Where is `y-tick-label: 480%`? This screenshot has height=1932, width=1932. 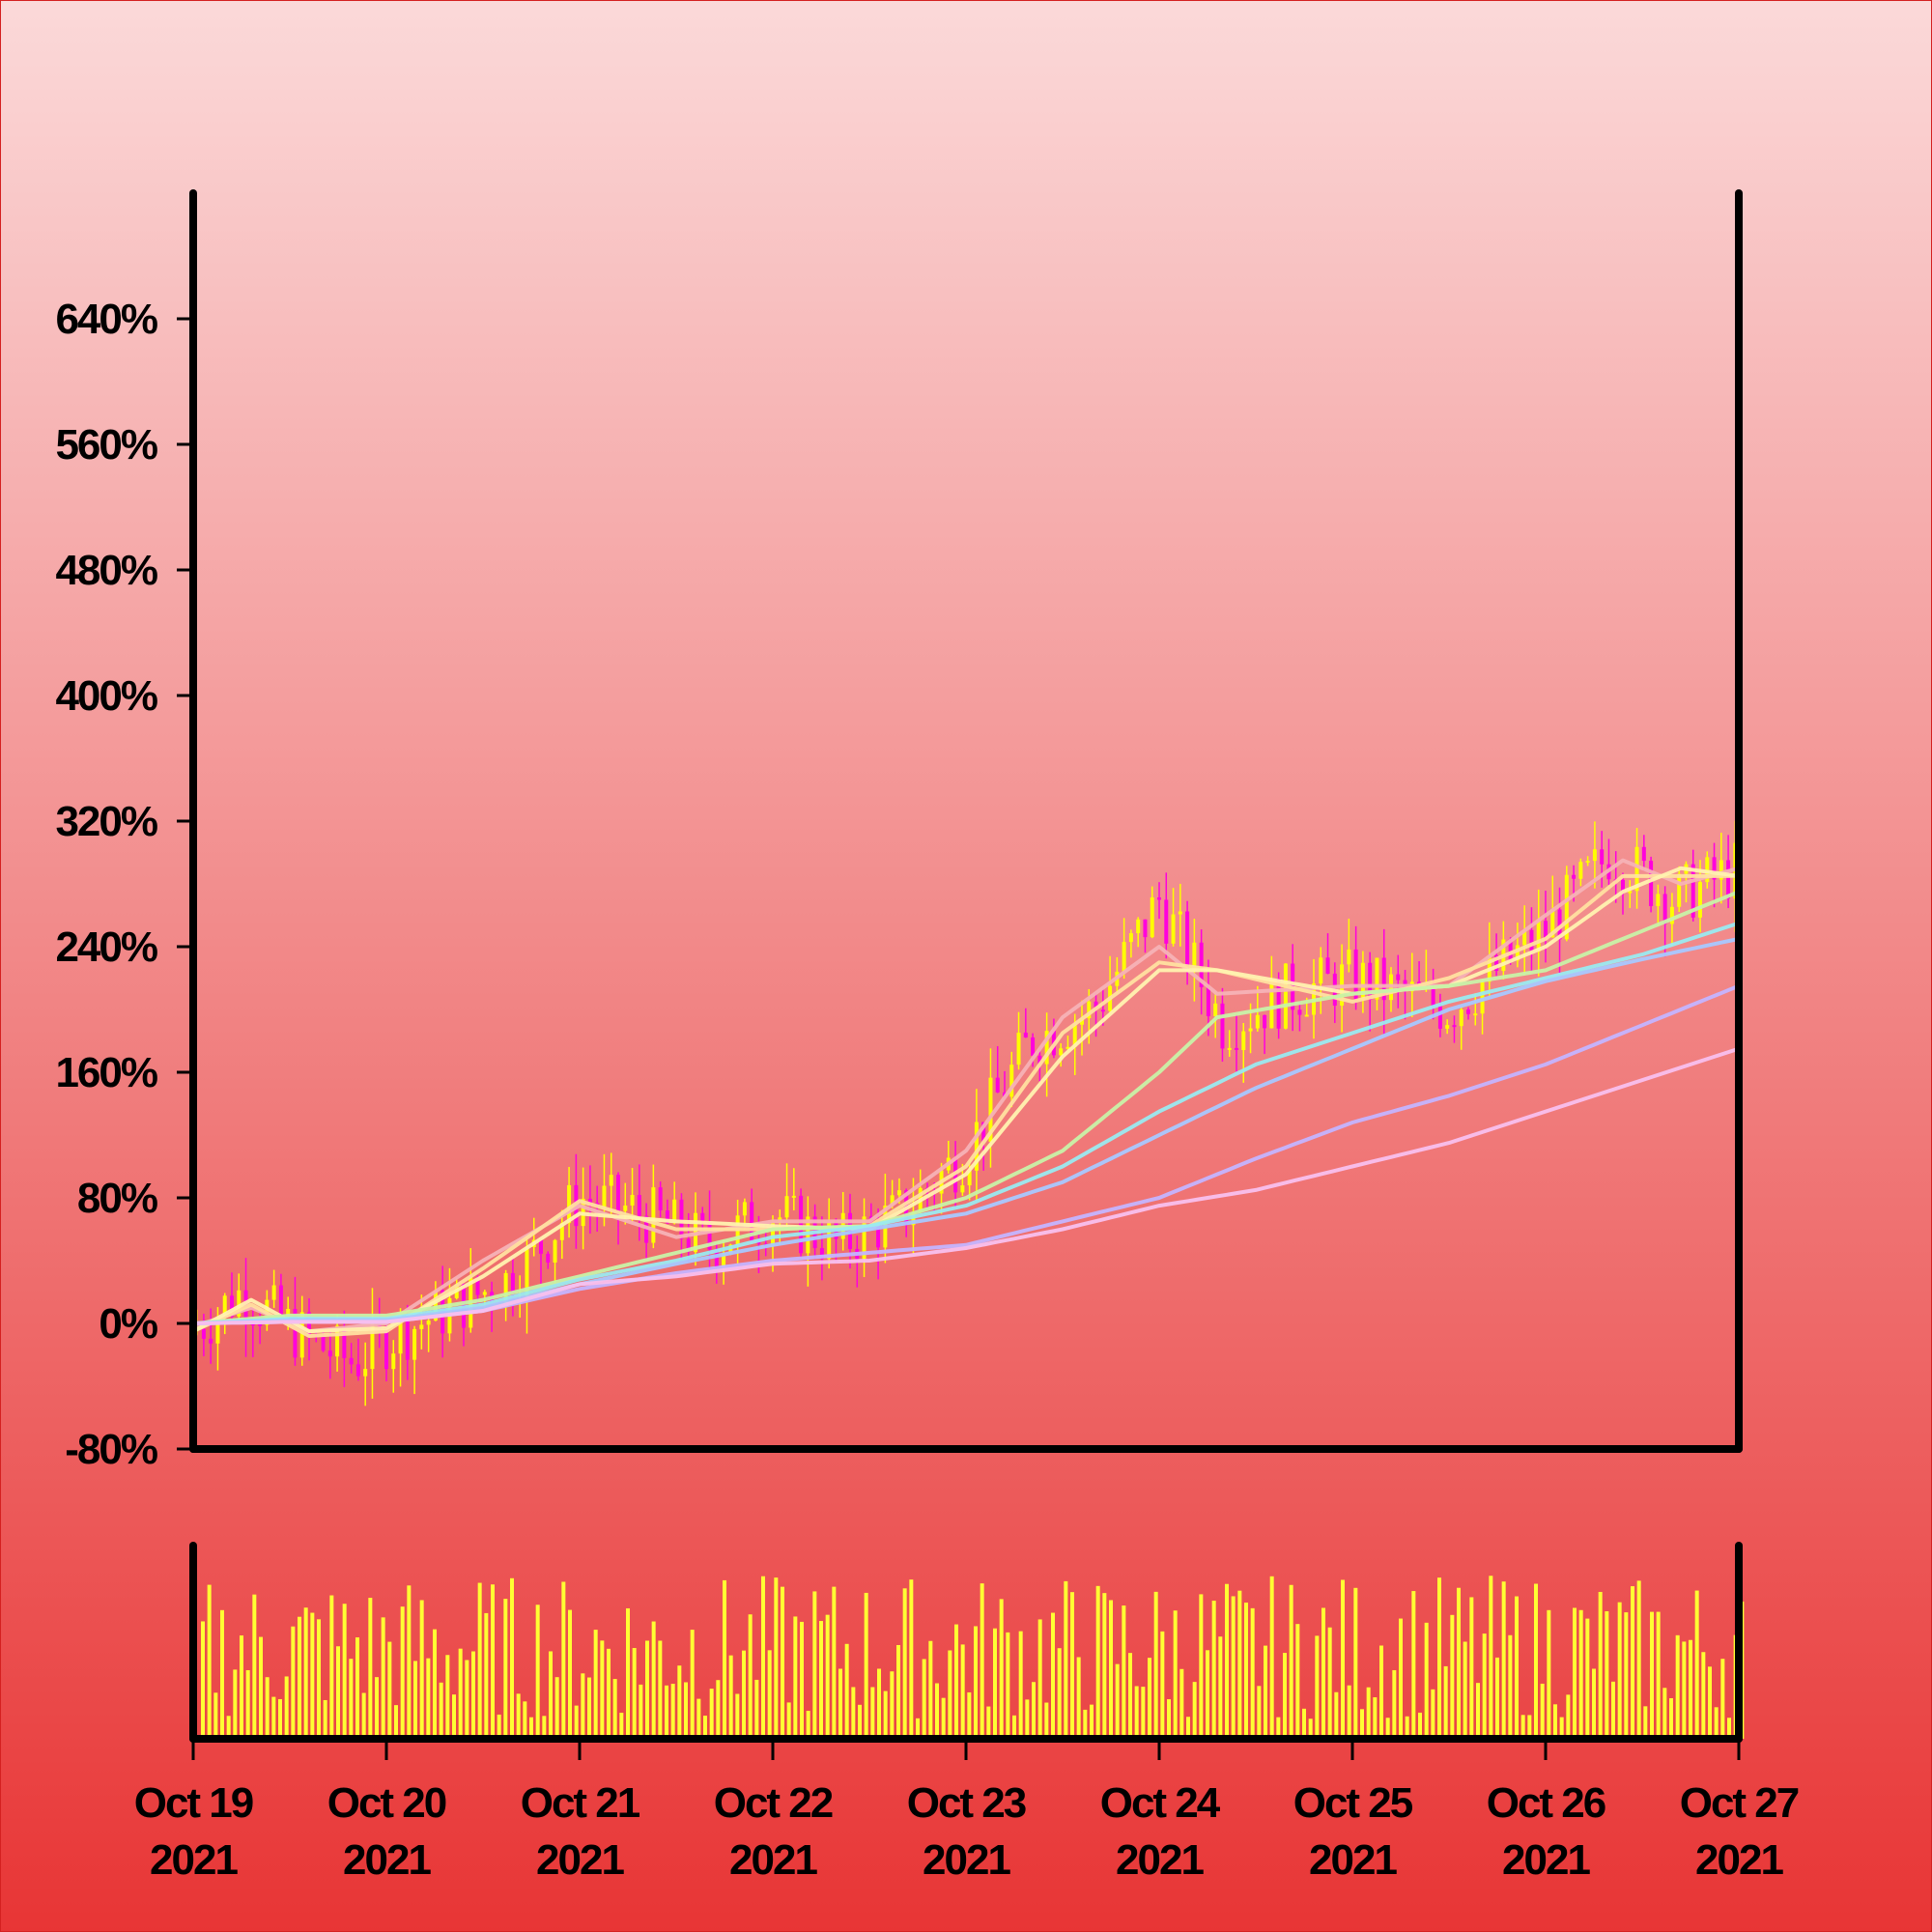
y-tick-label: 480% is located at coordinates (105, 570).